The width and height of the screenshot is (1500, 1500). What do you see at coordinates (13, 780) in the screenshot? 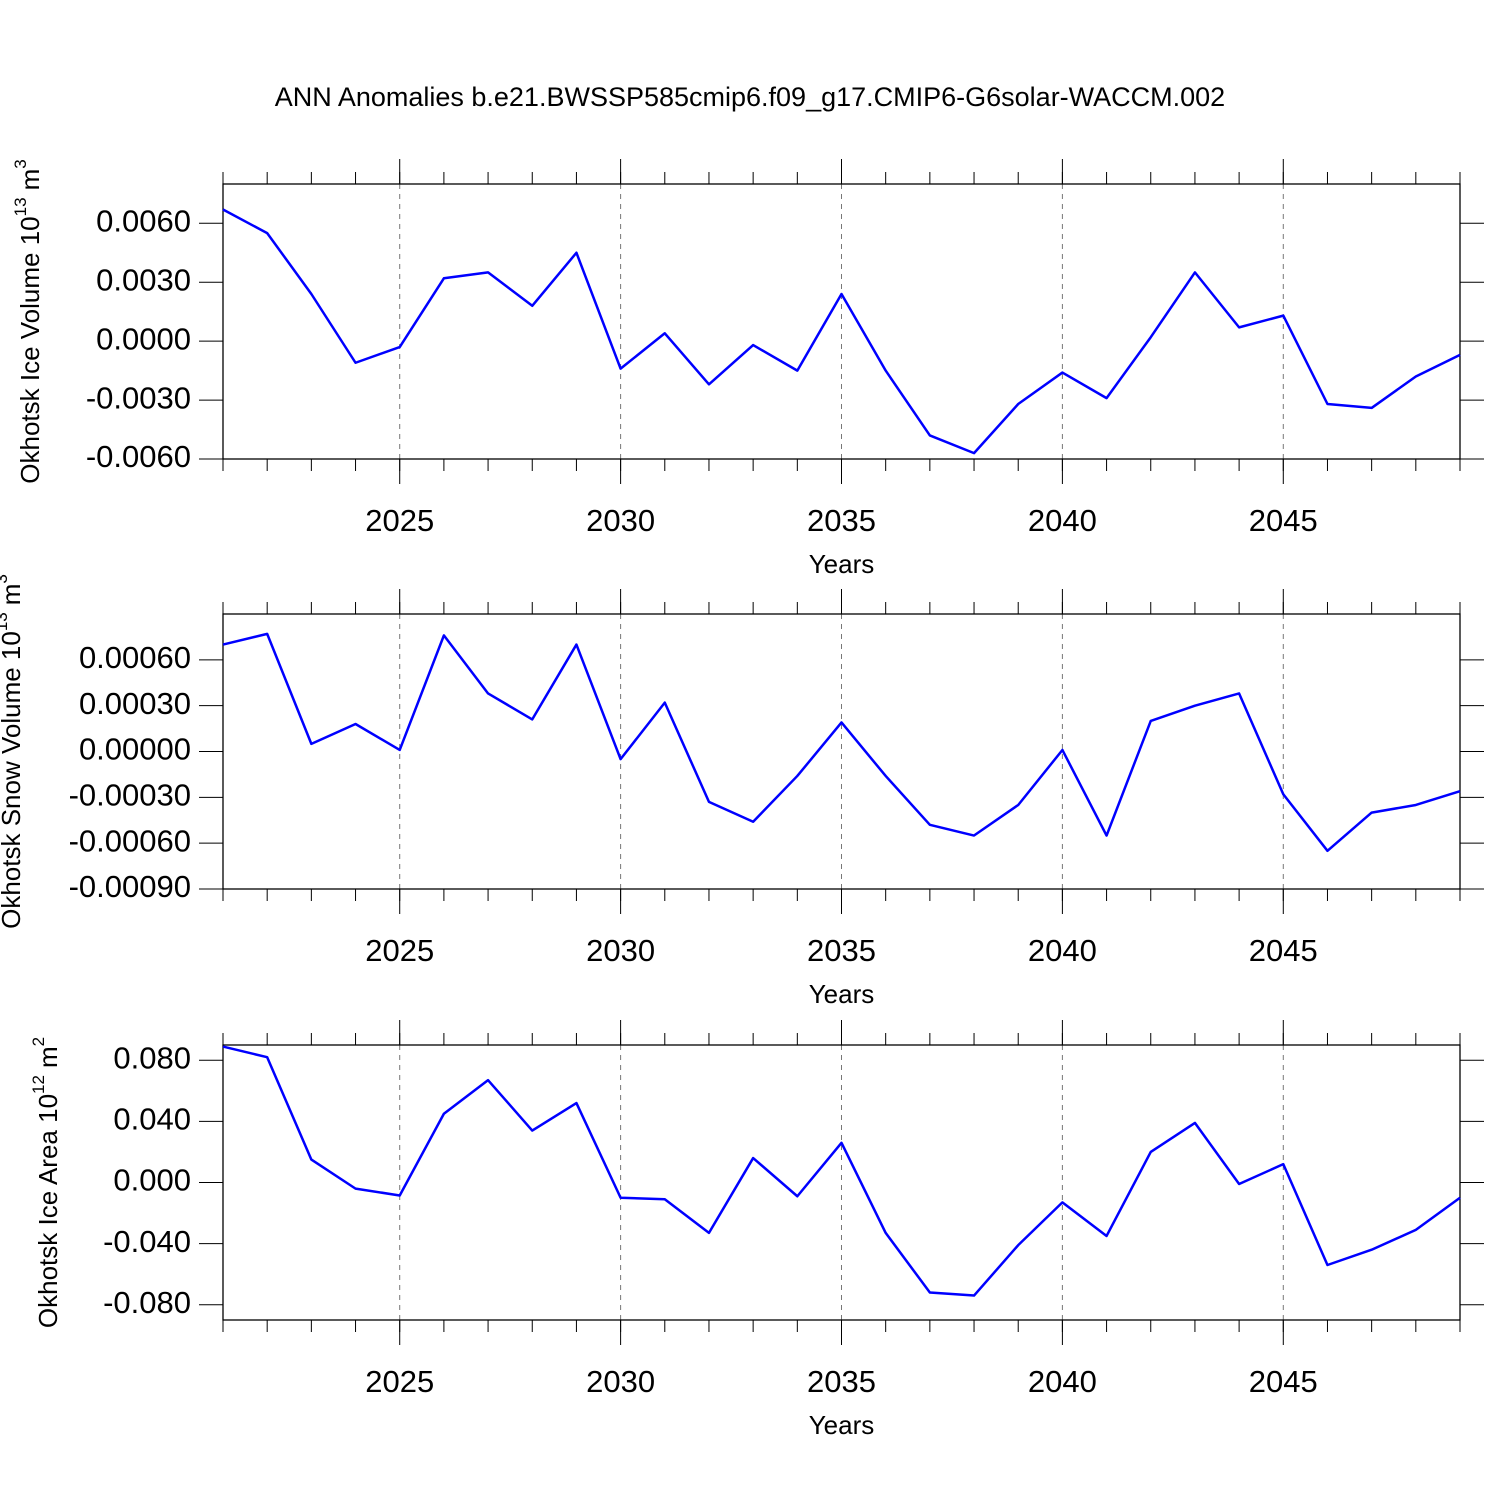
I see `y-axis-label-part: Okhotsk Snow Volume 10` at bounding box center [13, 780].